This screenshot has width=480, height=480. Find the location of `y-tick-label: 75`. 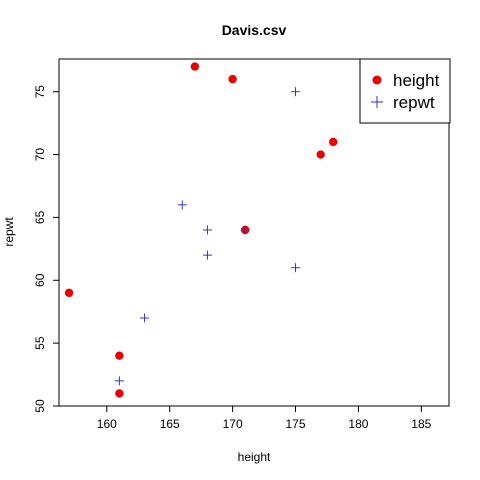

y-tick-label: 75 is located at coordinates (40, 92).